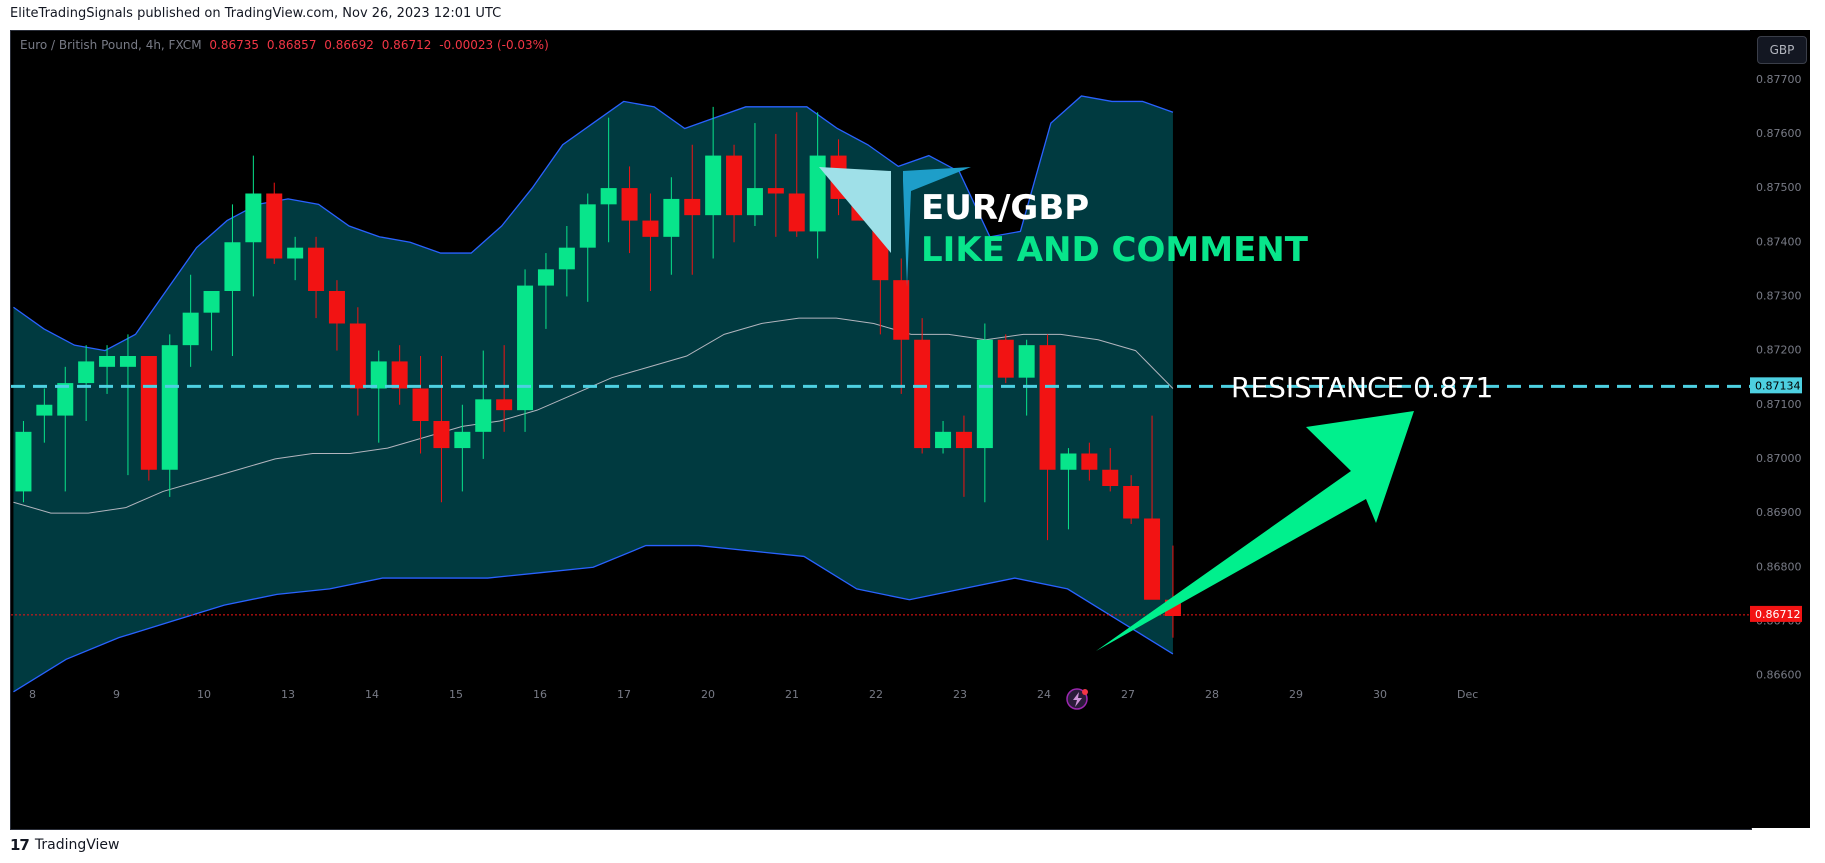 The image size is (1825, 863). I want to click on x-tick-label: 20, so click(708, 694).